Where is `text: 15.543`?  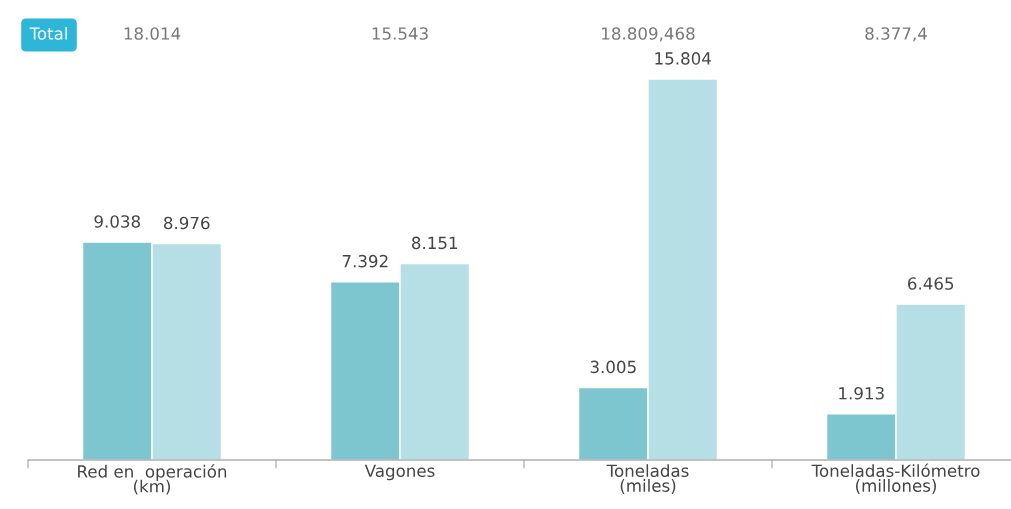 text: 15.543 is located at coordinates (400, 33).